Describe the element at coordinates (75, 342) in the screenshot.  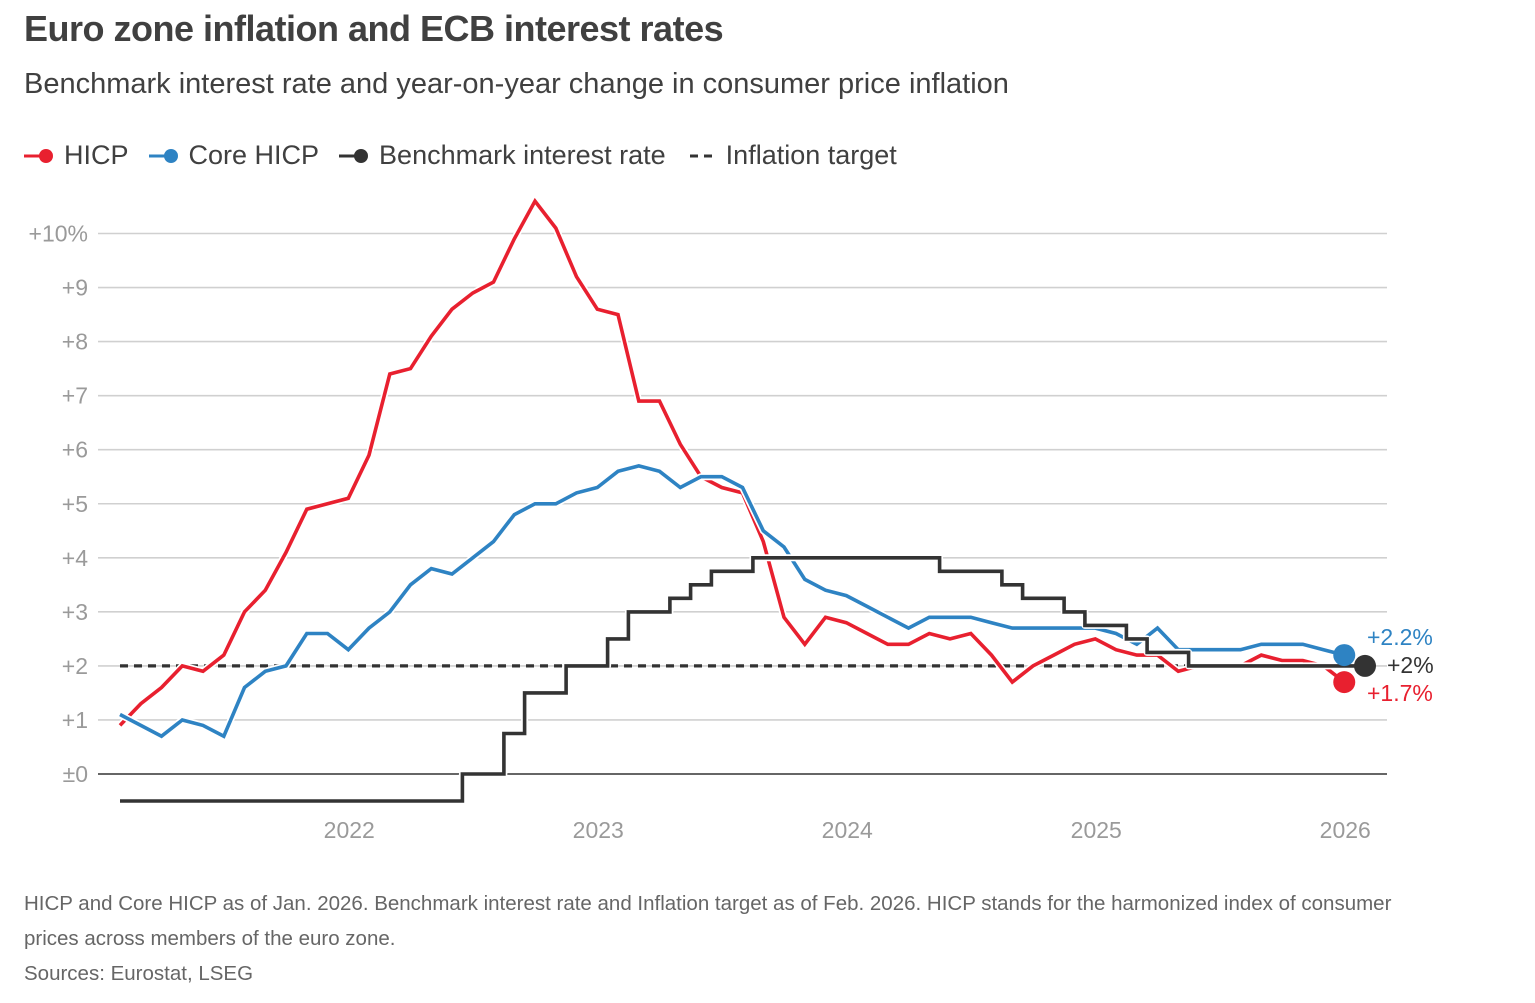
I see `y-tick-label: +8` at that location.